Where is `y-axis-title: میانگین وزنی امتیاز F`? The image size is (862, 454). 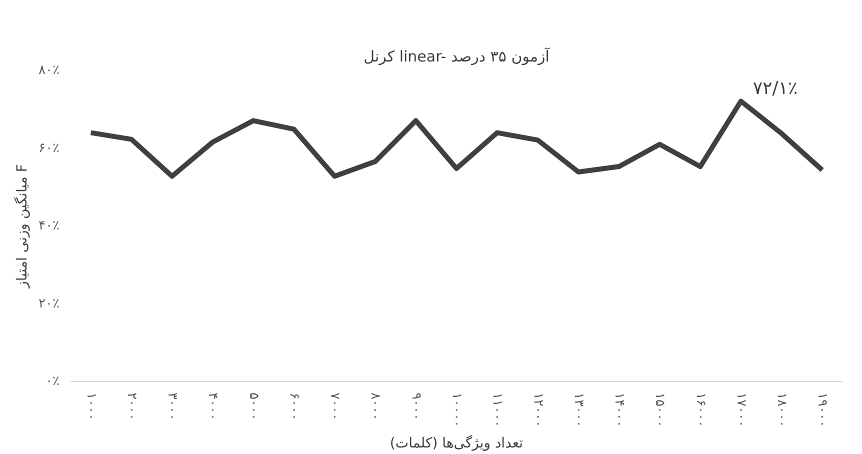
y-axis-title: میانگین وزنی امتیاز F is located at coordinates (22, 226).